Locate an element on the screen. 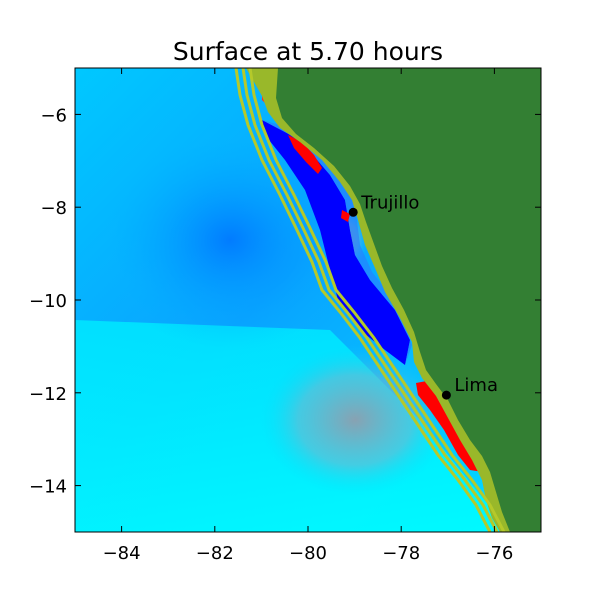  city-marker-trujillo is located at coordinates (353, 212).